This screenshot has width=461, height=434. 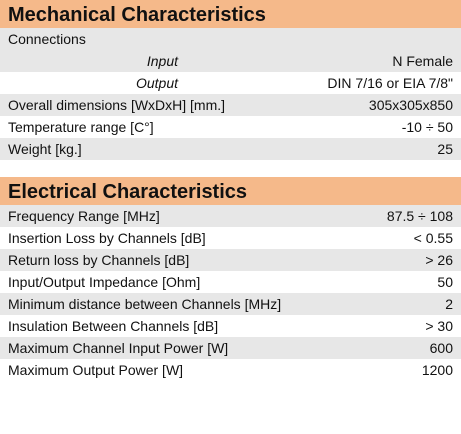 I want to click on dimensions-label: Overall dimensions [WxDxH] [mm.], so click(x=117, y=105).